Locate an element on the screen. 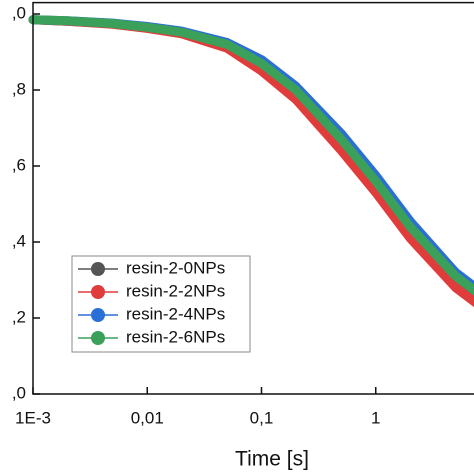 The width and height of the screenshot is (474, 474). x-axis-label: Time [s] is located at coordinates (272, 459).